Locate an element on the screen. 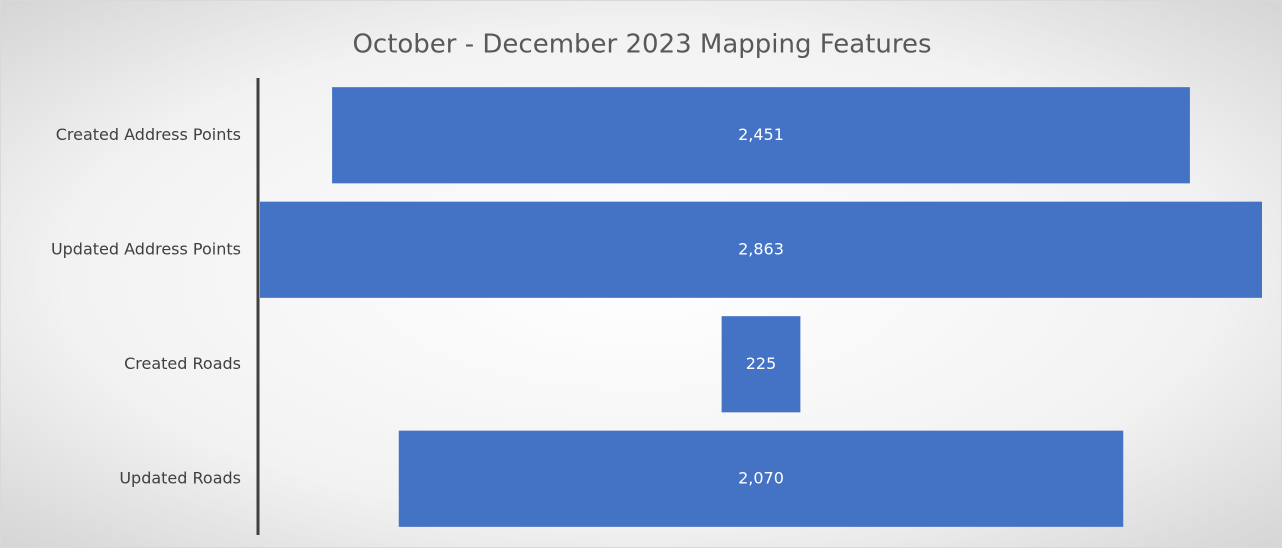  category-label: Created Roads is located at coordinates (182, 363).